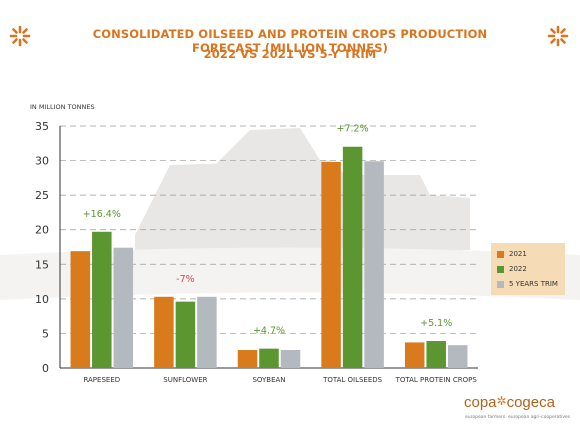 Image resolution: width=580 pixels, height=431 pixels. I want to click on bar-5-years-trim-total-oilseeds, so click(374, 264).